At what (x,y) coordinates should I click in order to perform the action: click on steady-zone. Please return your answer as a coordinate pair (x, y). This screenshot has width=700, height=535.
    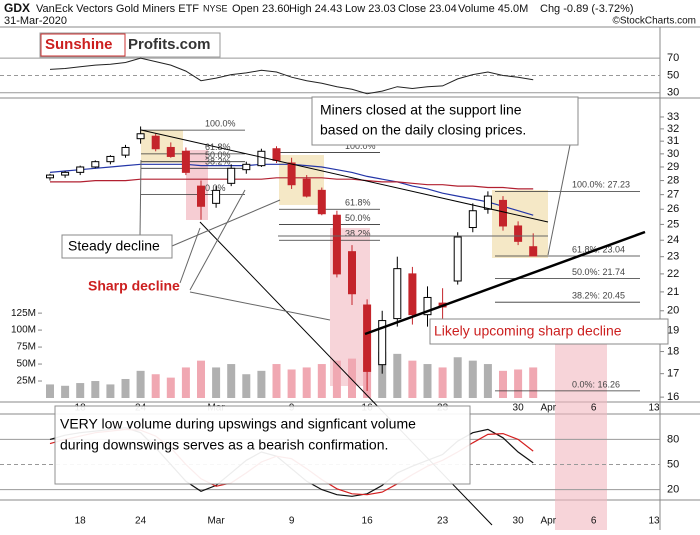
    Looking at the image, I should click on (162, 146).